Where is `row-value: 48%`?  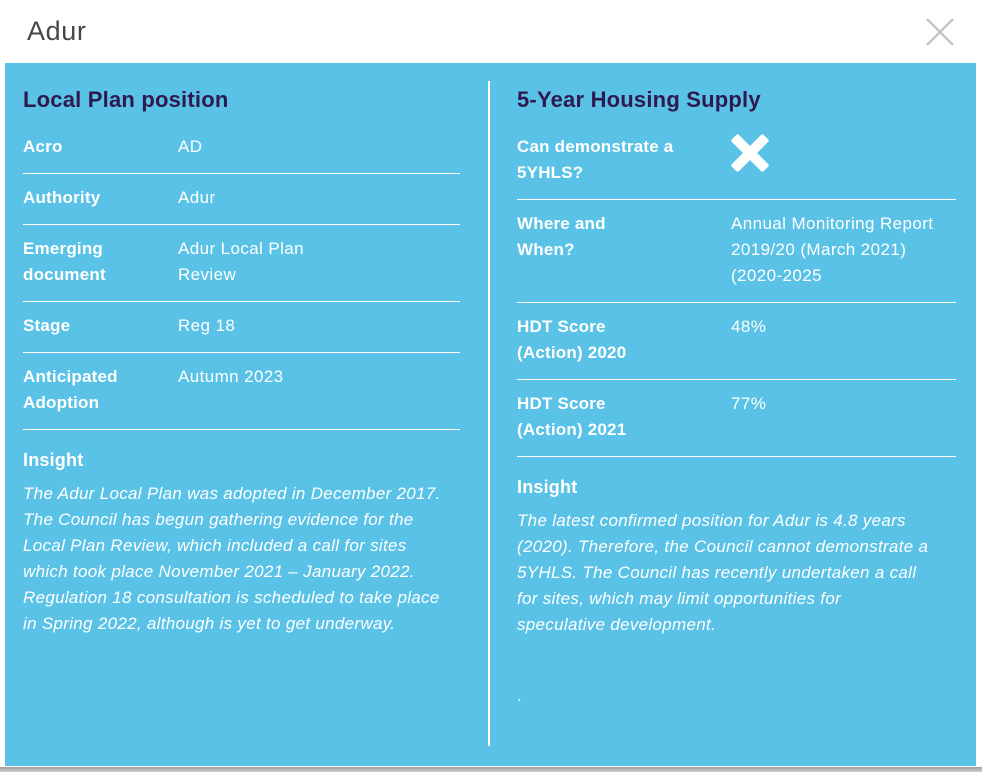 row-value: 48% is located at coordinates (749, 326).